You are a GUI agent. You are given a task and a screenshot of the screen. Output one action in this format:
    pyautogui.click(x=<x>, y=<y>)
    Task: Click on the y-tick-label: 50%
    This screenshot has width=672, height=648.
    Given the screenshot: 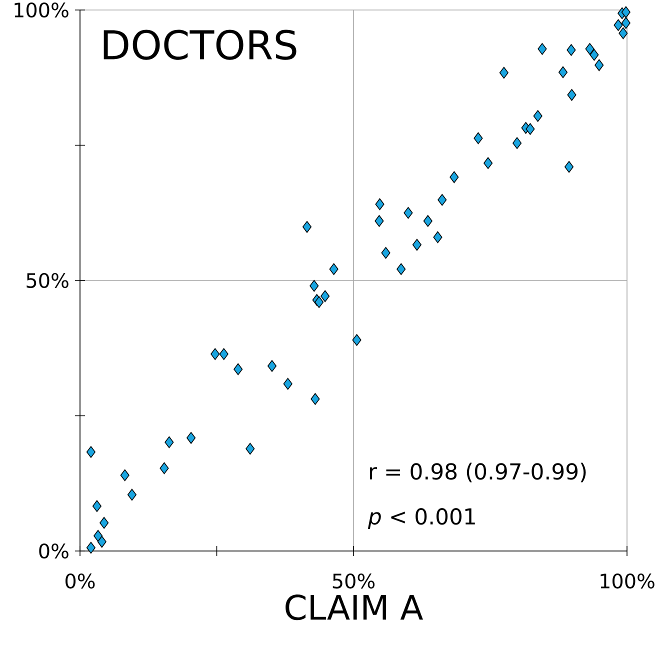 What is the action you would take?
    pyautogui.click(x=47, y=280)
    